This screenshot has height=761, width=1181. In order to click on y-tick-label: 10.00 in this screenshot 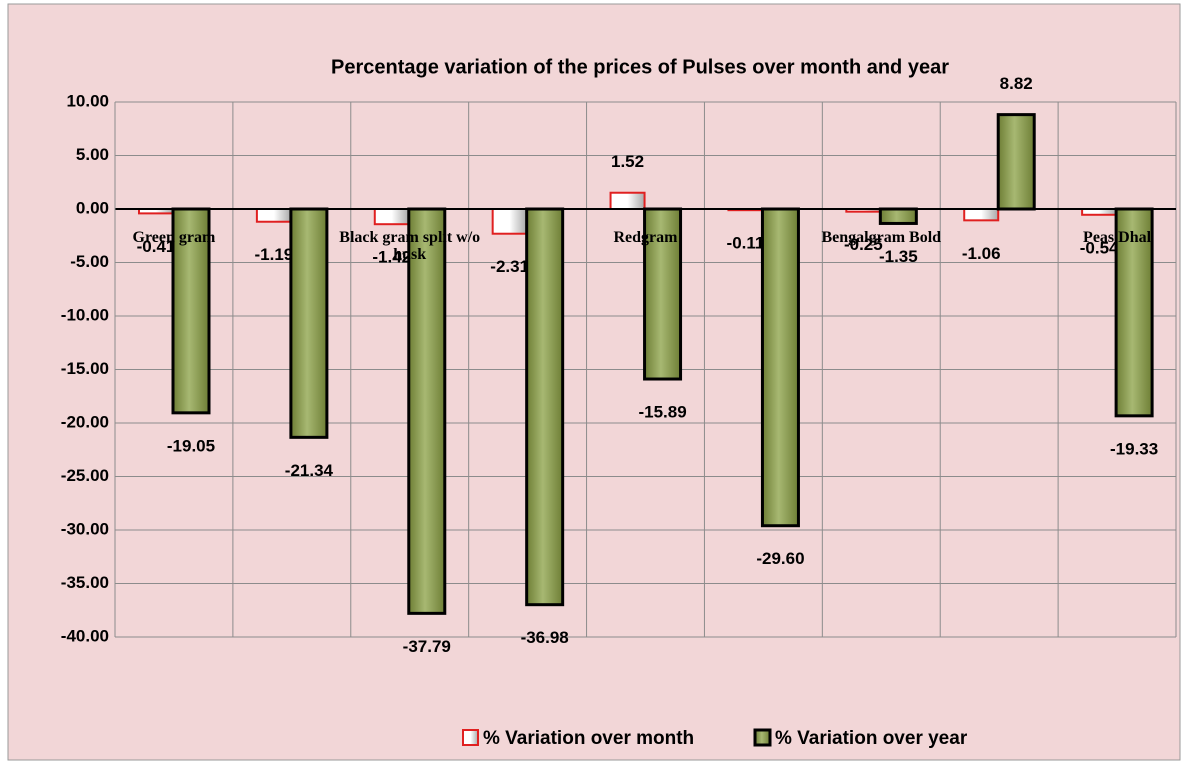, I will do `click(87, 100)`.